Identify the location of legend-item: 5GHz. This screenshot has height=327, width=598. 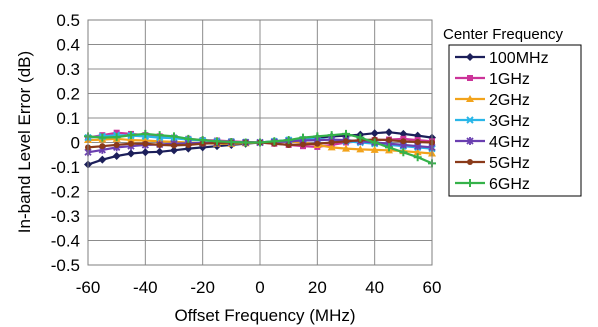
(492, 163).